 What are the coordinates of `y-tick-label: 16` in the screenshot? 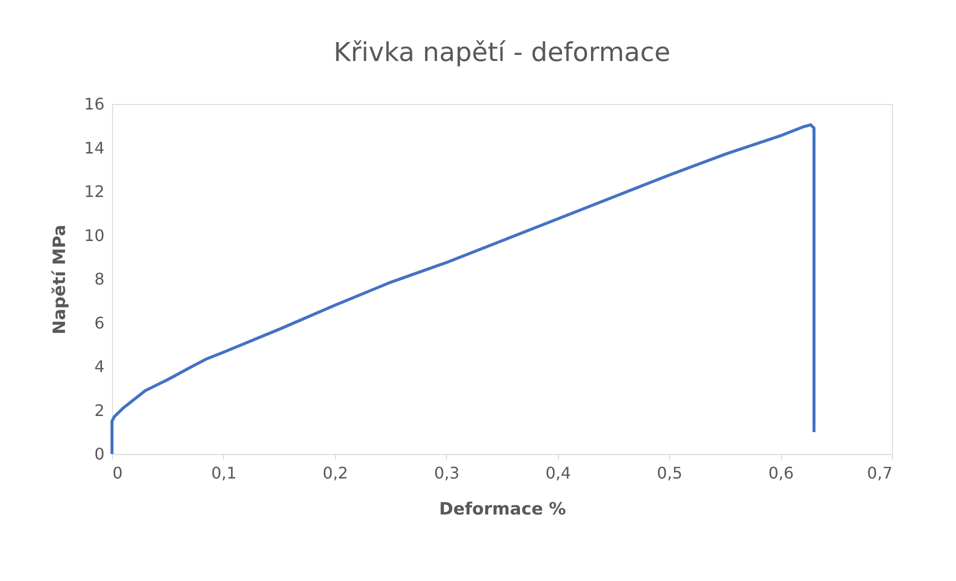 It's located at (94, 104).